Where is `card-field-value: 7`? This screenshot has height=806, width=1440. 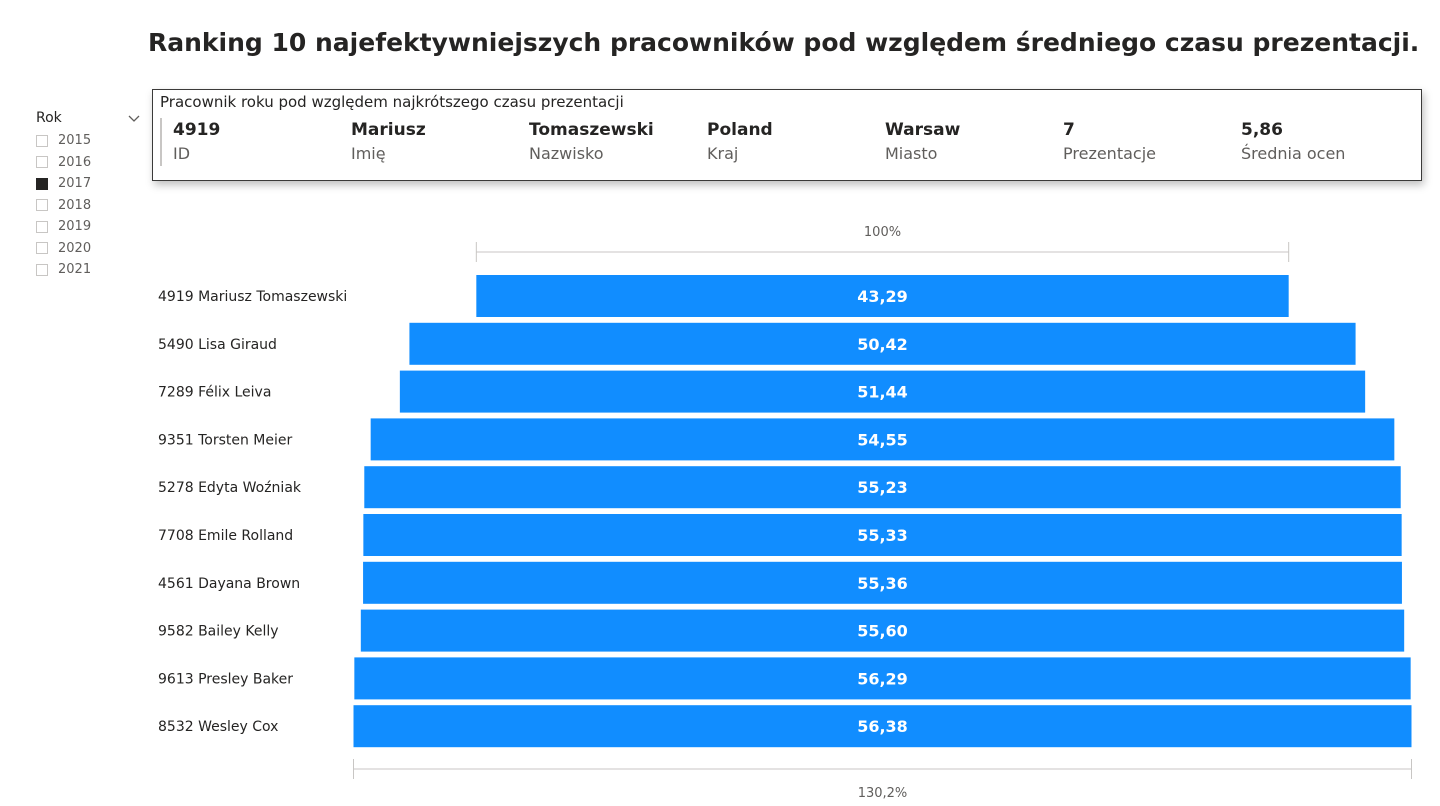 card-field-value: 7 is located at coordinates (1069, 130).